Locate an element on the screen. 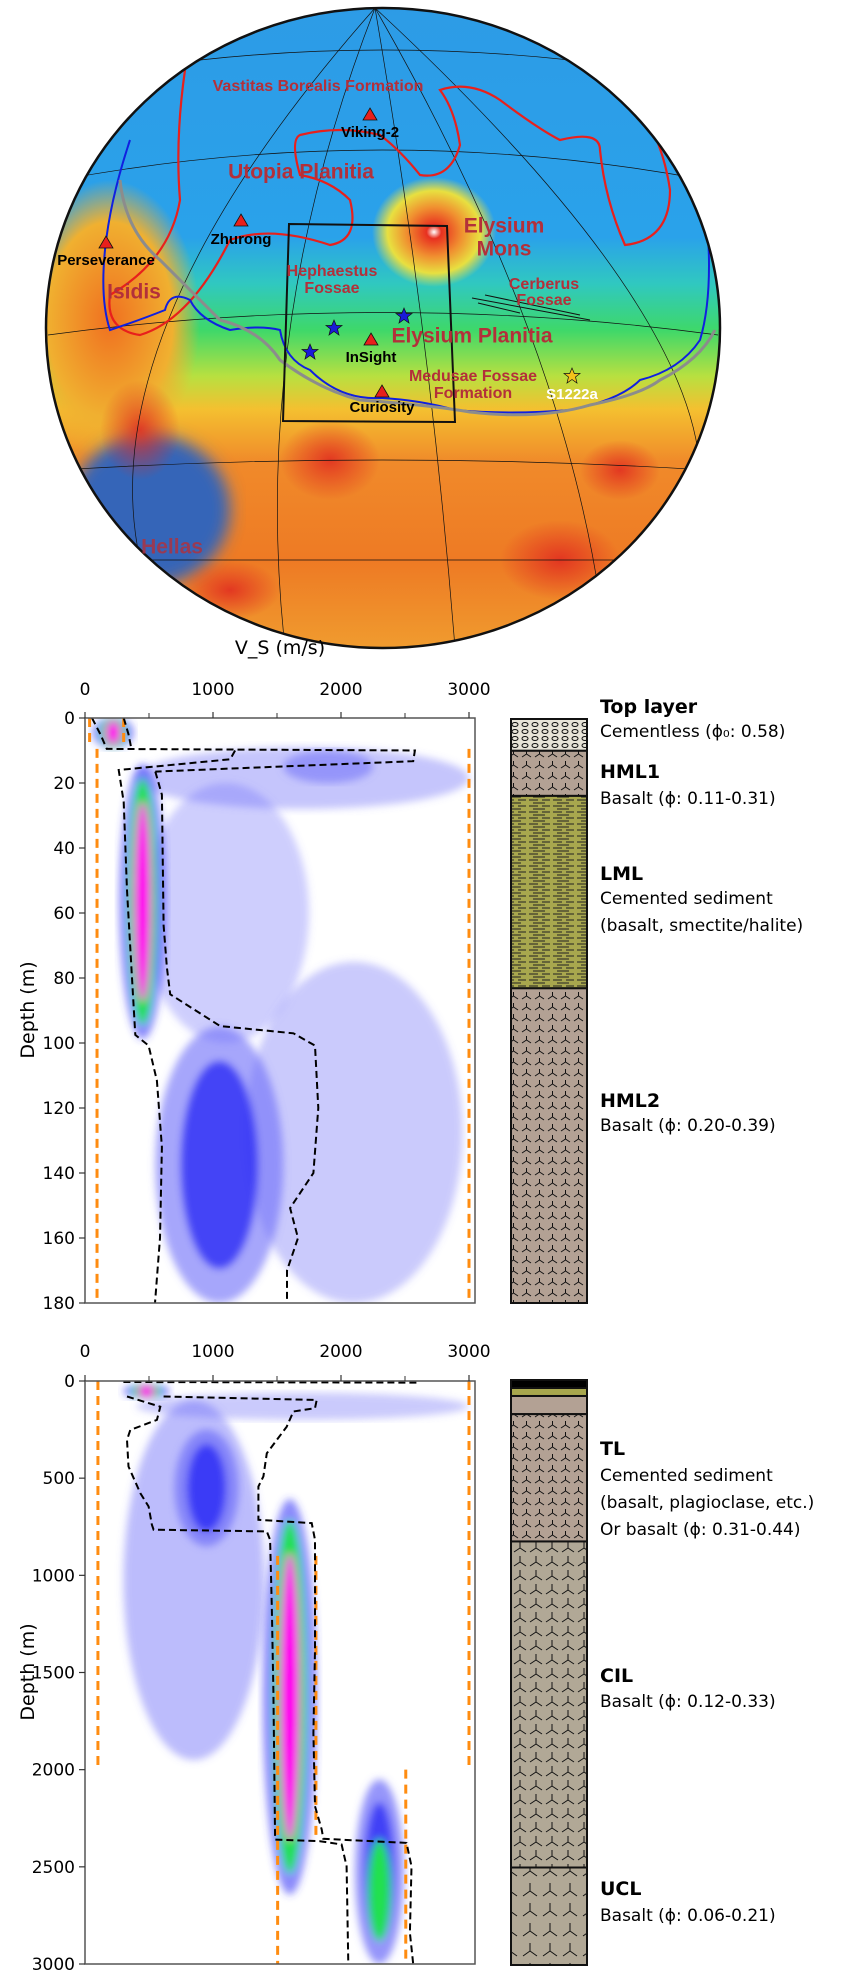  plot-frame is located at coordinates (280, 1010).